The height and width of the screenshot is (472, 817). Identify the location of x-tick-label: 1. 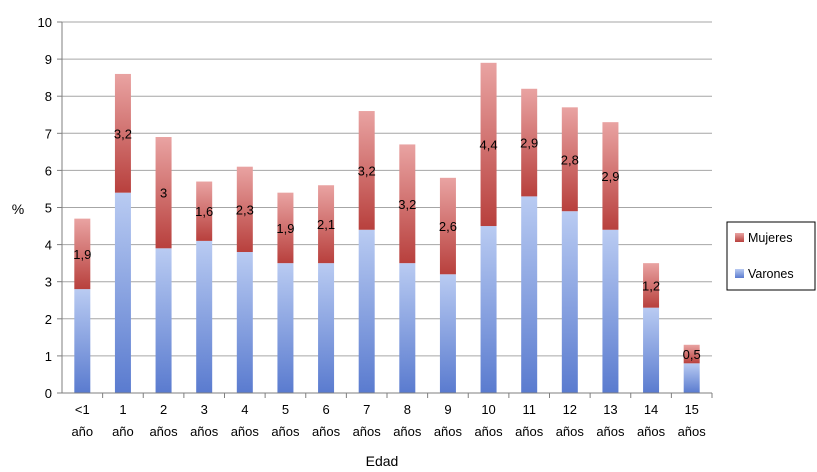
(122, 409).